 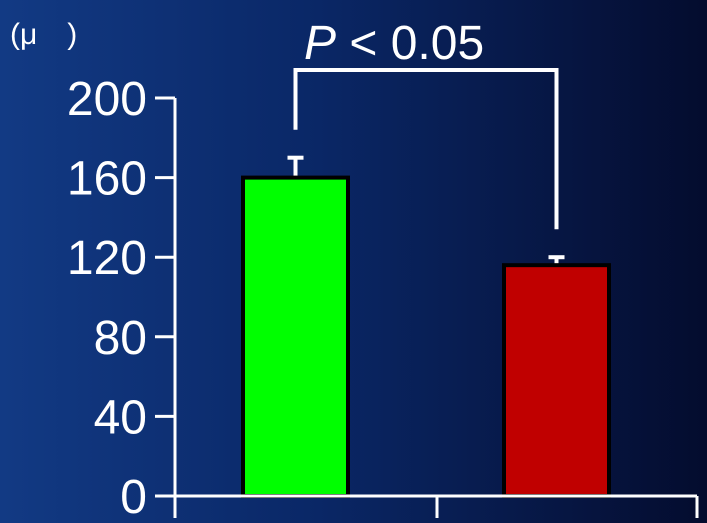 I want to click on significance-label: P < 0.05, so click(x=394, y=43).